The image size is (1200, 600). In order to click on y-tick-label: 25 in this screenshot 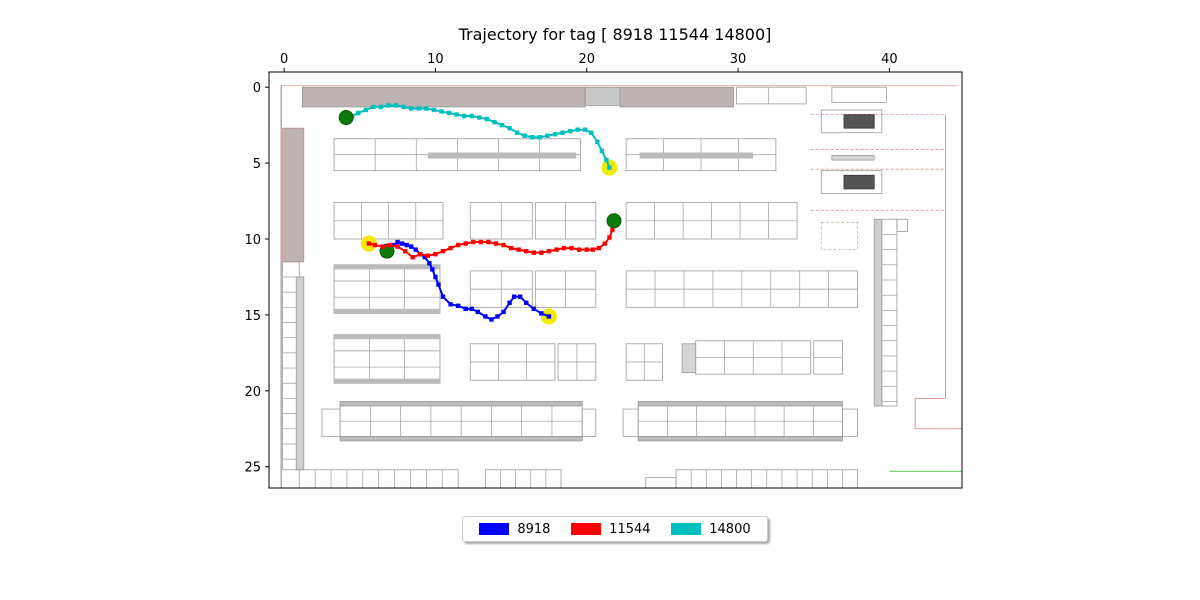, I will do `click(252, 468)`.